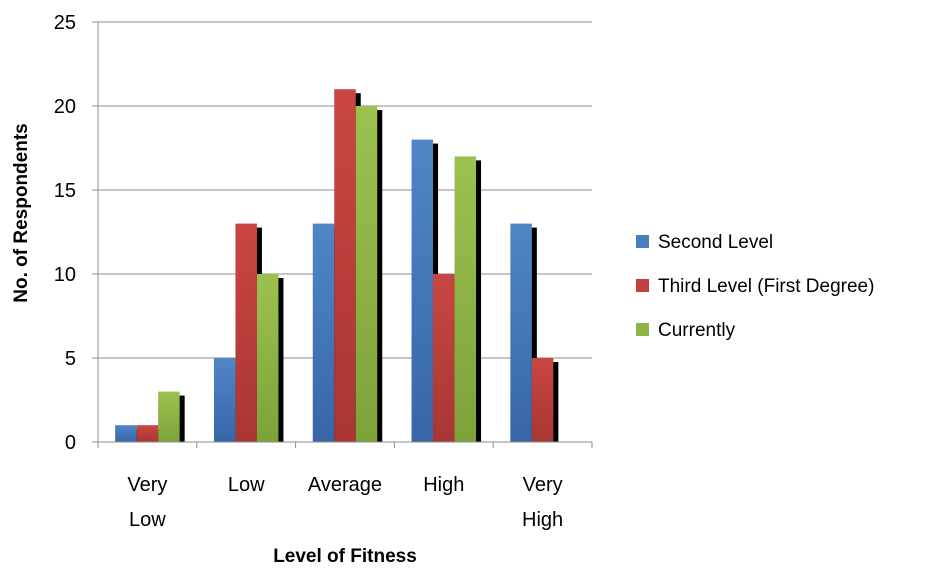  What do you see at coordinates (70, 443) in the screenshot?
I see `y-tick-label: 0` at bounding box center [70, 443].